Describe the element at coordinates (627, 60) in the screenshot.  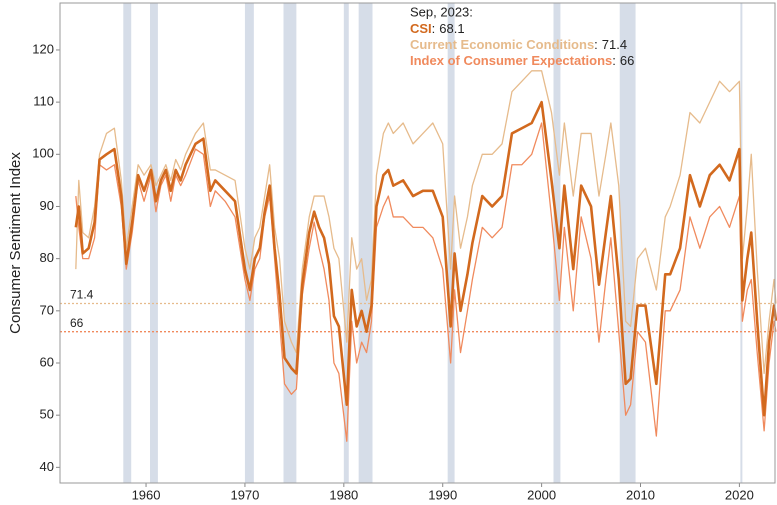
I see `readout-value: 66` at that location.